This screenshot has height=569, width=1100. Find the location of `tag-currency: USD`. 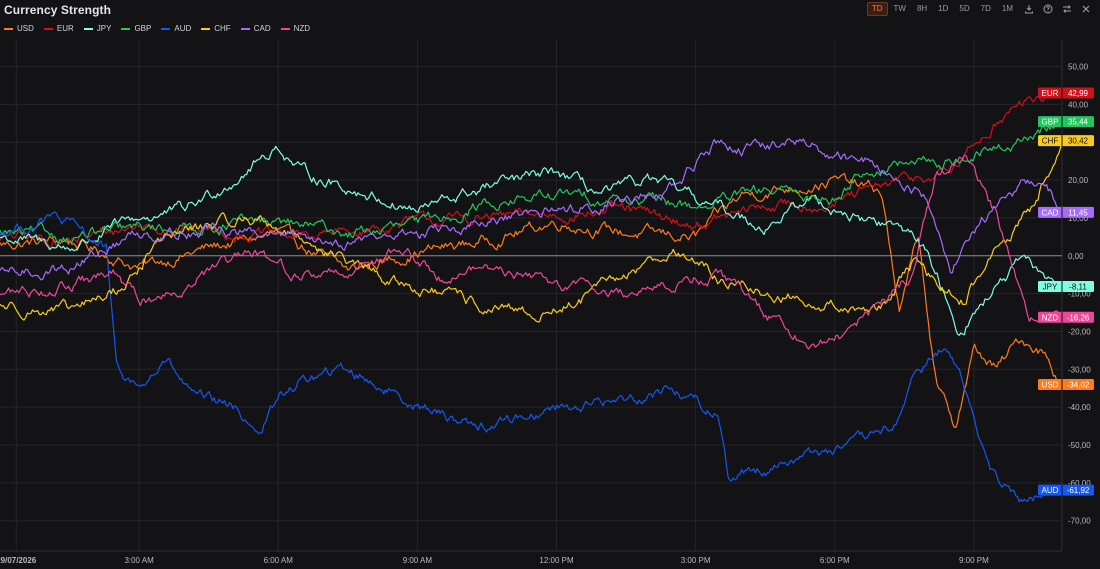

tag-currency: USD is located at coordinates (1050, 385).